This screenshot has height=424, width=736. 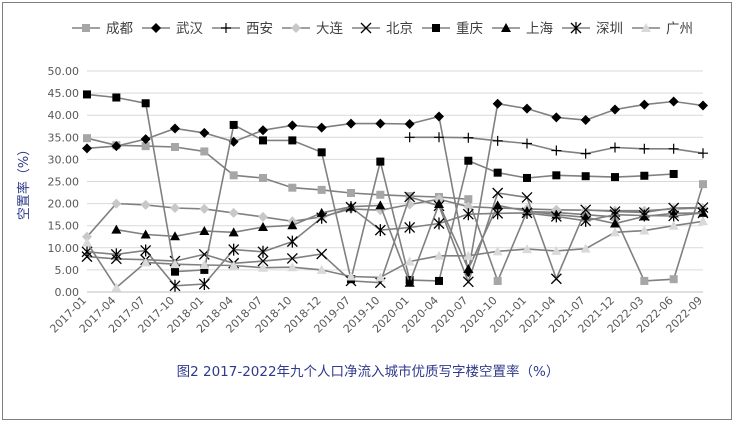 What do you see at coordinates (609, 29) in the screenshot?
I see `legend-label: 深圳` at bounding box center [609, 29].